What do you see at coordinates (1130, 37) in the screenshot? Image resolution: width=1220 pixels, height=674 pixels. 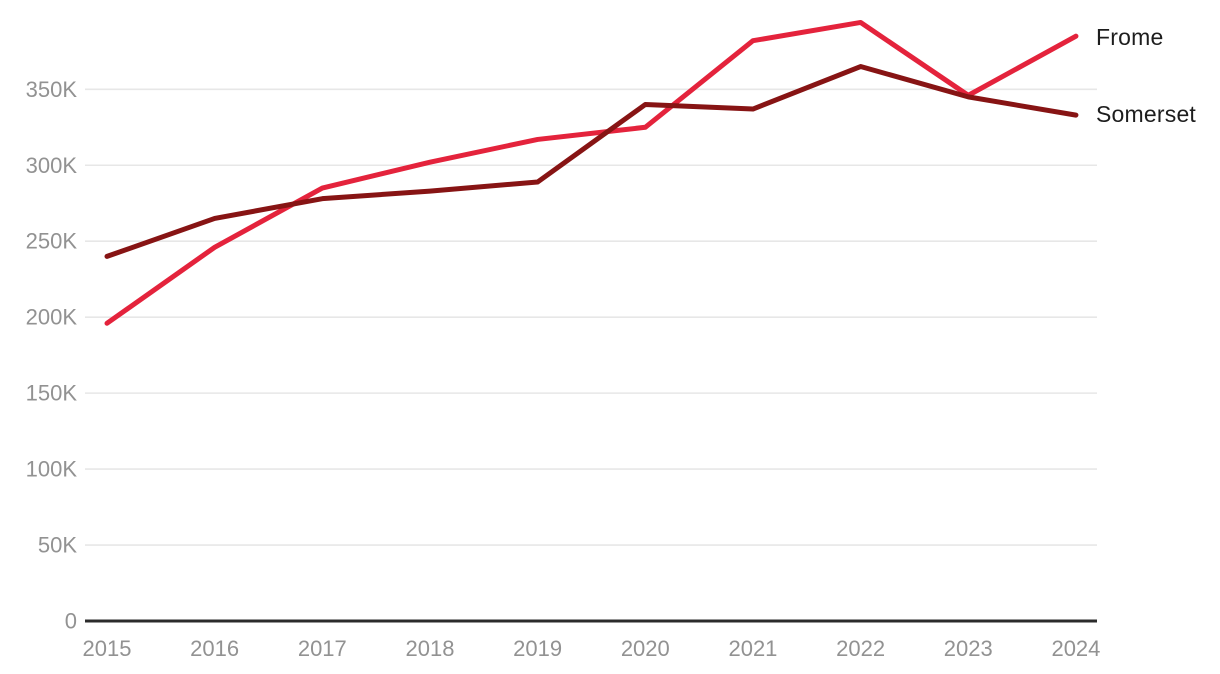 I see `series-label-frome: Frome` at bounding box center [1130, 37].